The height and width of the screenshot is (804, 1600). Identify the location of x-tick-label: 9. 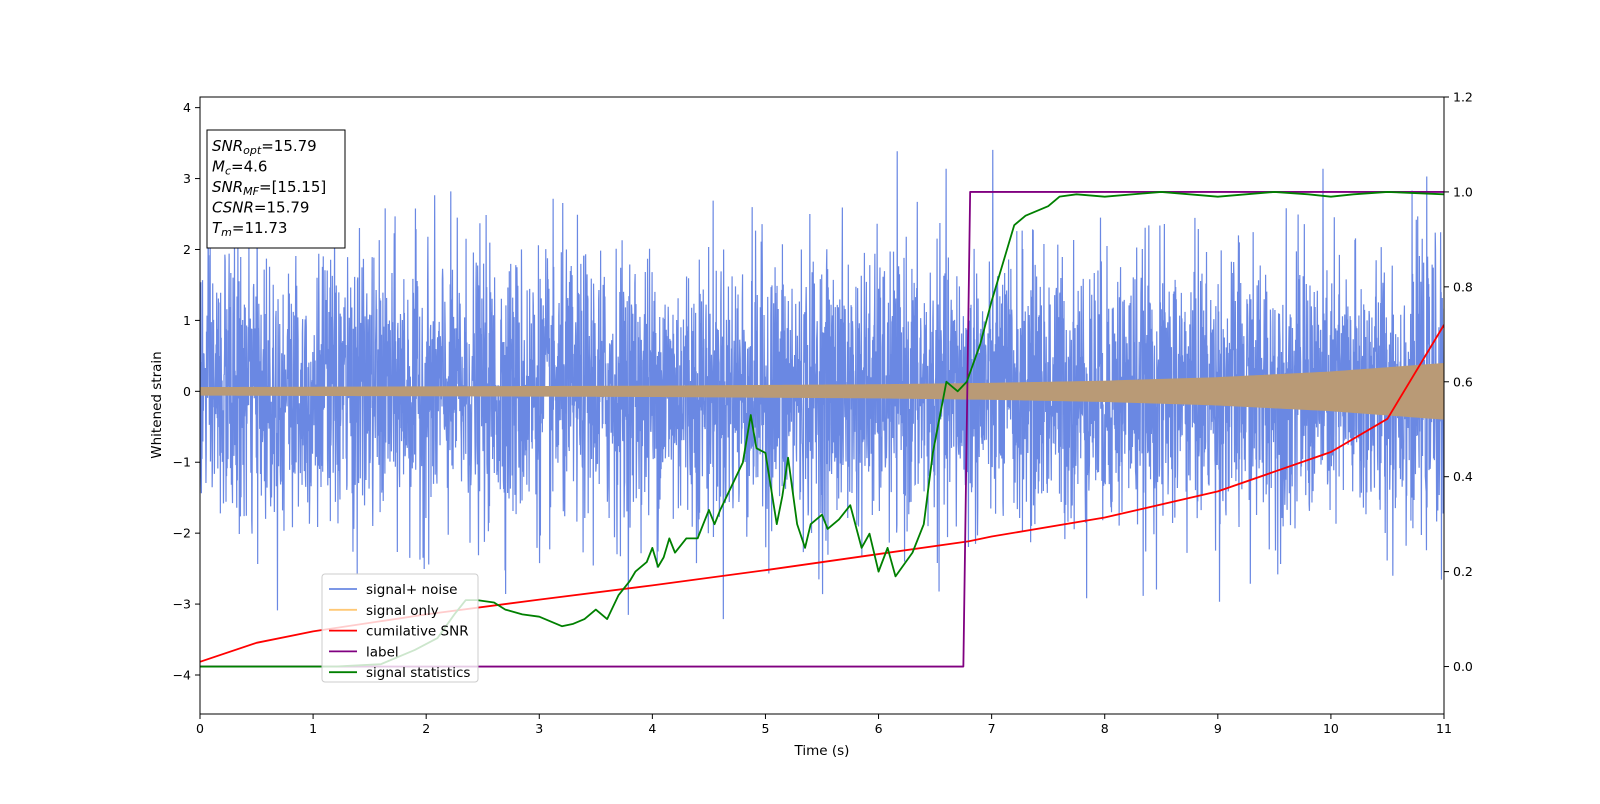
(1218, 728).